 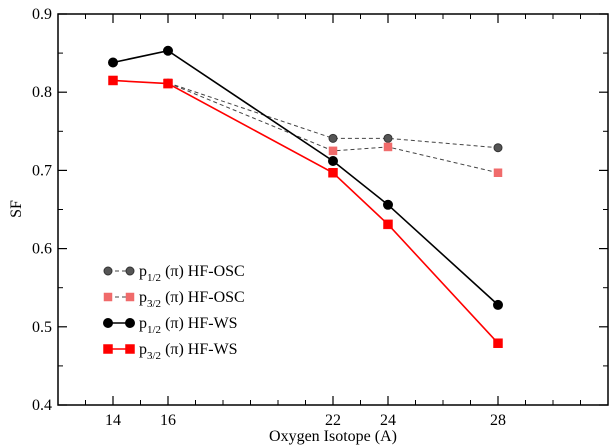 What do you see at coordinates (188, 351) in the screenshot?
I see `legend-label-p32_ws: p3/2 (π) HF-WS` at bounding box center [188, 351].